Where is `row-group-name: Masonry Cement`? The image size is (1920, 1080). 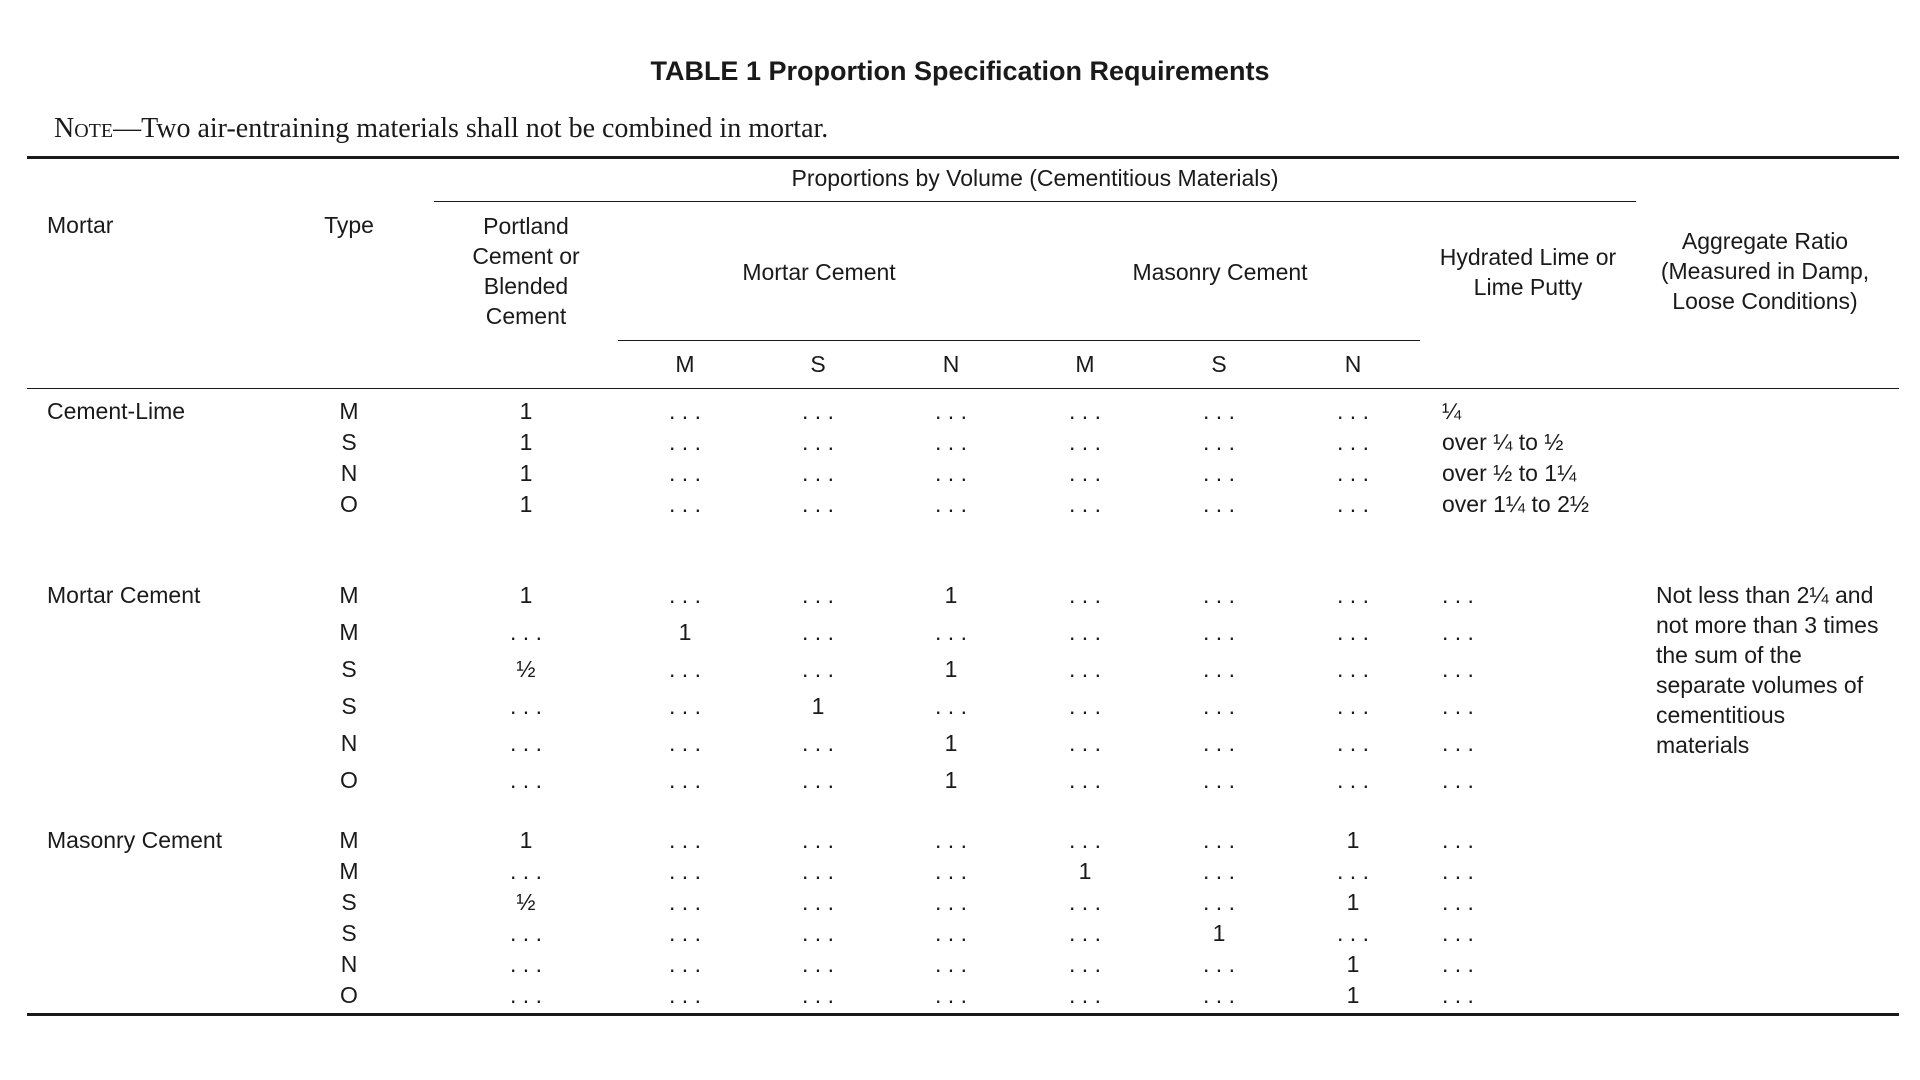
row-group-name: Masonry Cement is located at coordinates (135, 840).